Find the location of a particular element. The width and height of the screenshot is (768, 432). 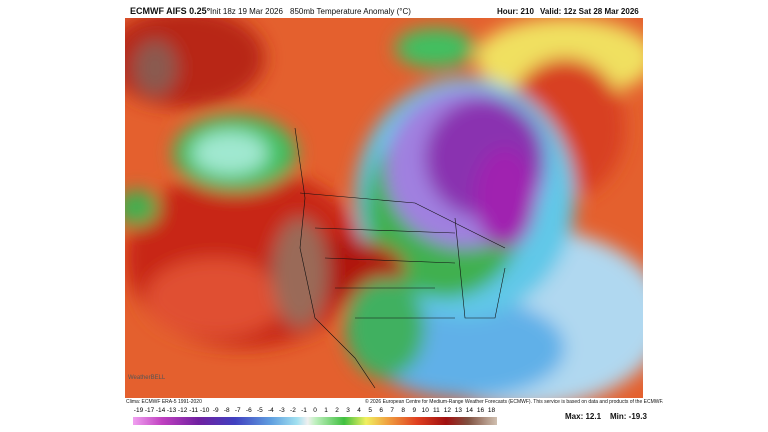

colorbar-label: 12 is located at coordinates (447, 410).